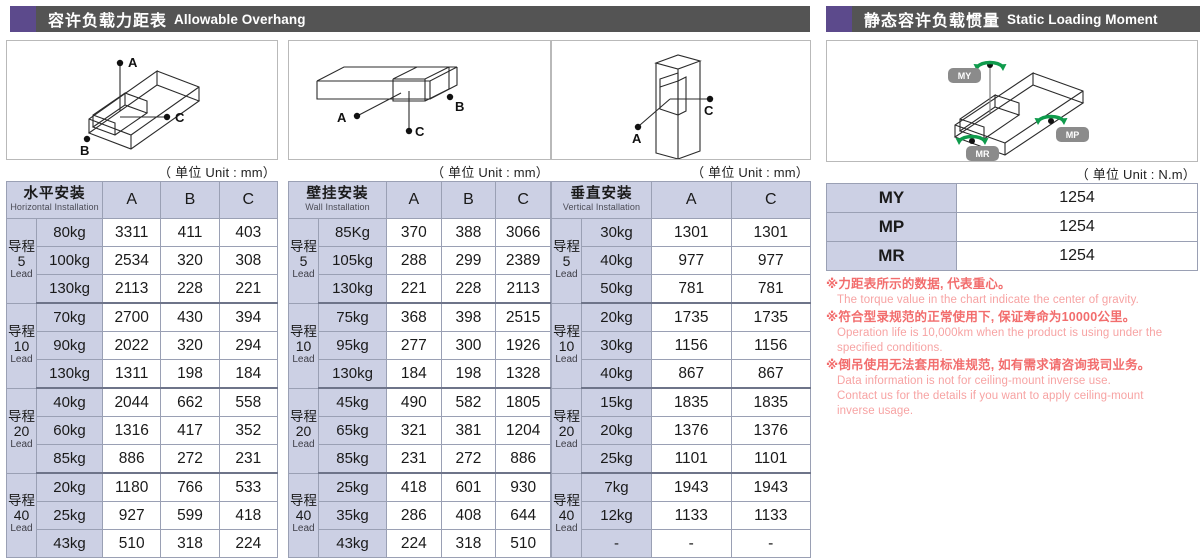 The image size is (1200, 558). What do you see at coordinates (468, 487) in the screenshot?
I see `value-b: 601` at bounding box center [468, 487].